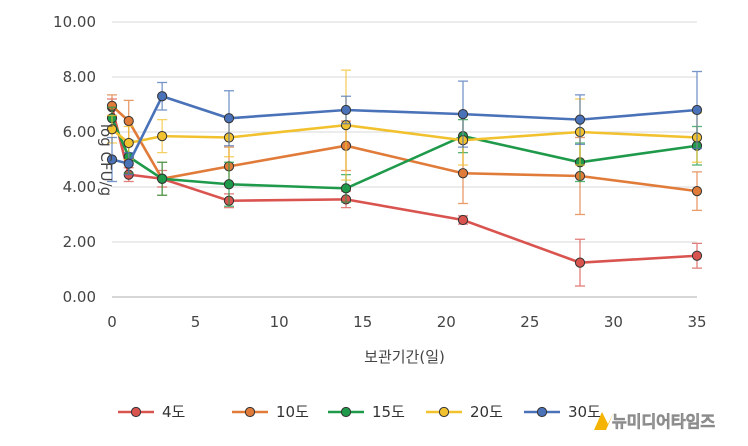 The width and height of the screenshot is (748, 446). What do you see at coordinates (388, 412) in the screenshot?
I see `legend-label: 15도` at bounding box center [388, 412].